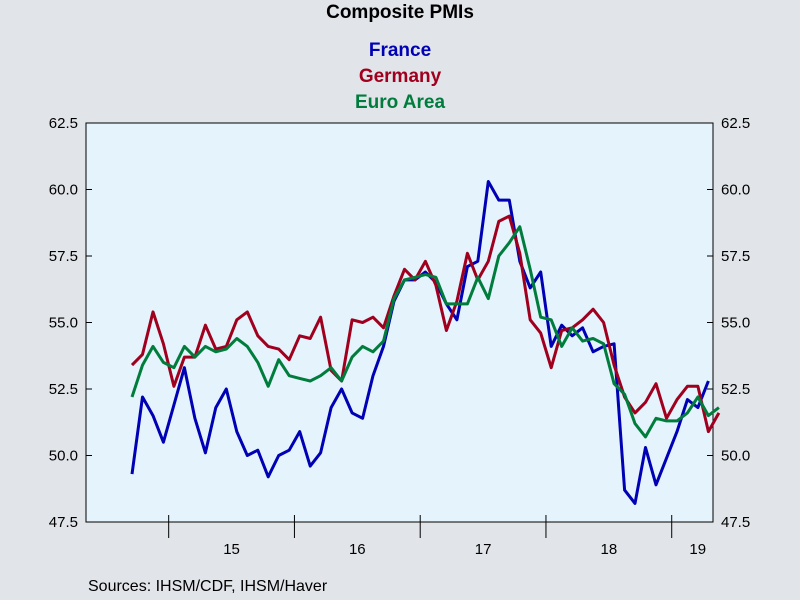 The image size is (800, 600). Describe the element at coordinates (735, 190) in the screenshot. I see `y-tick-label-right: 60.0` at that location.